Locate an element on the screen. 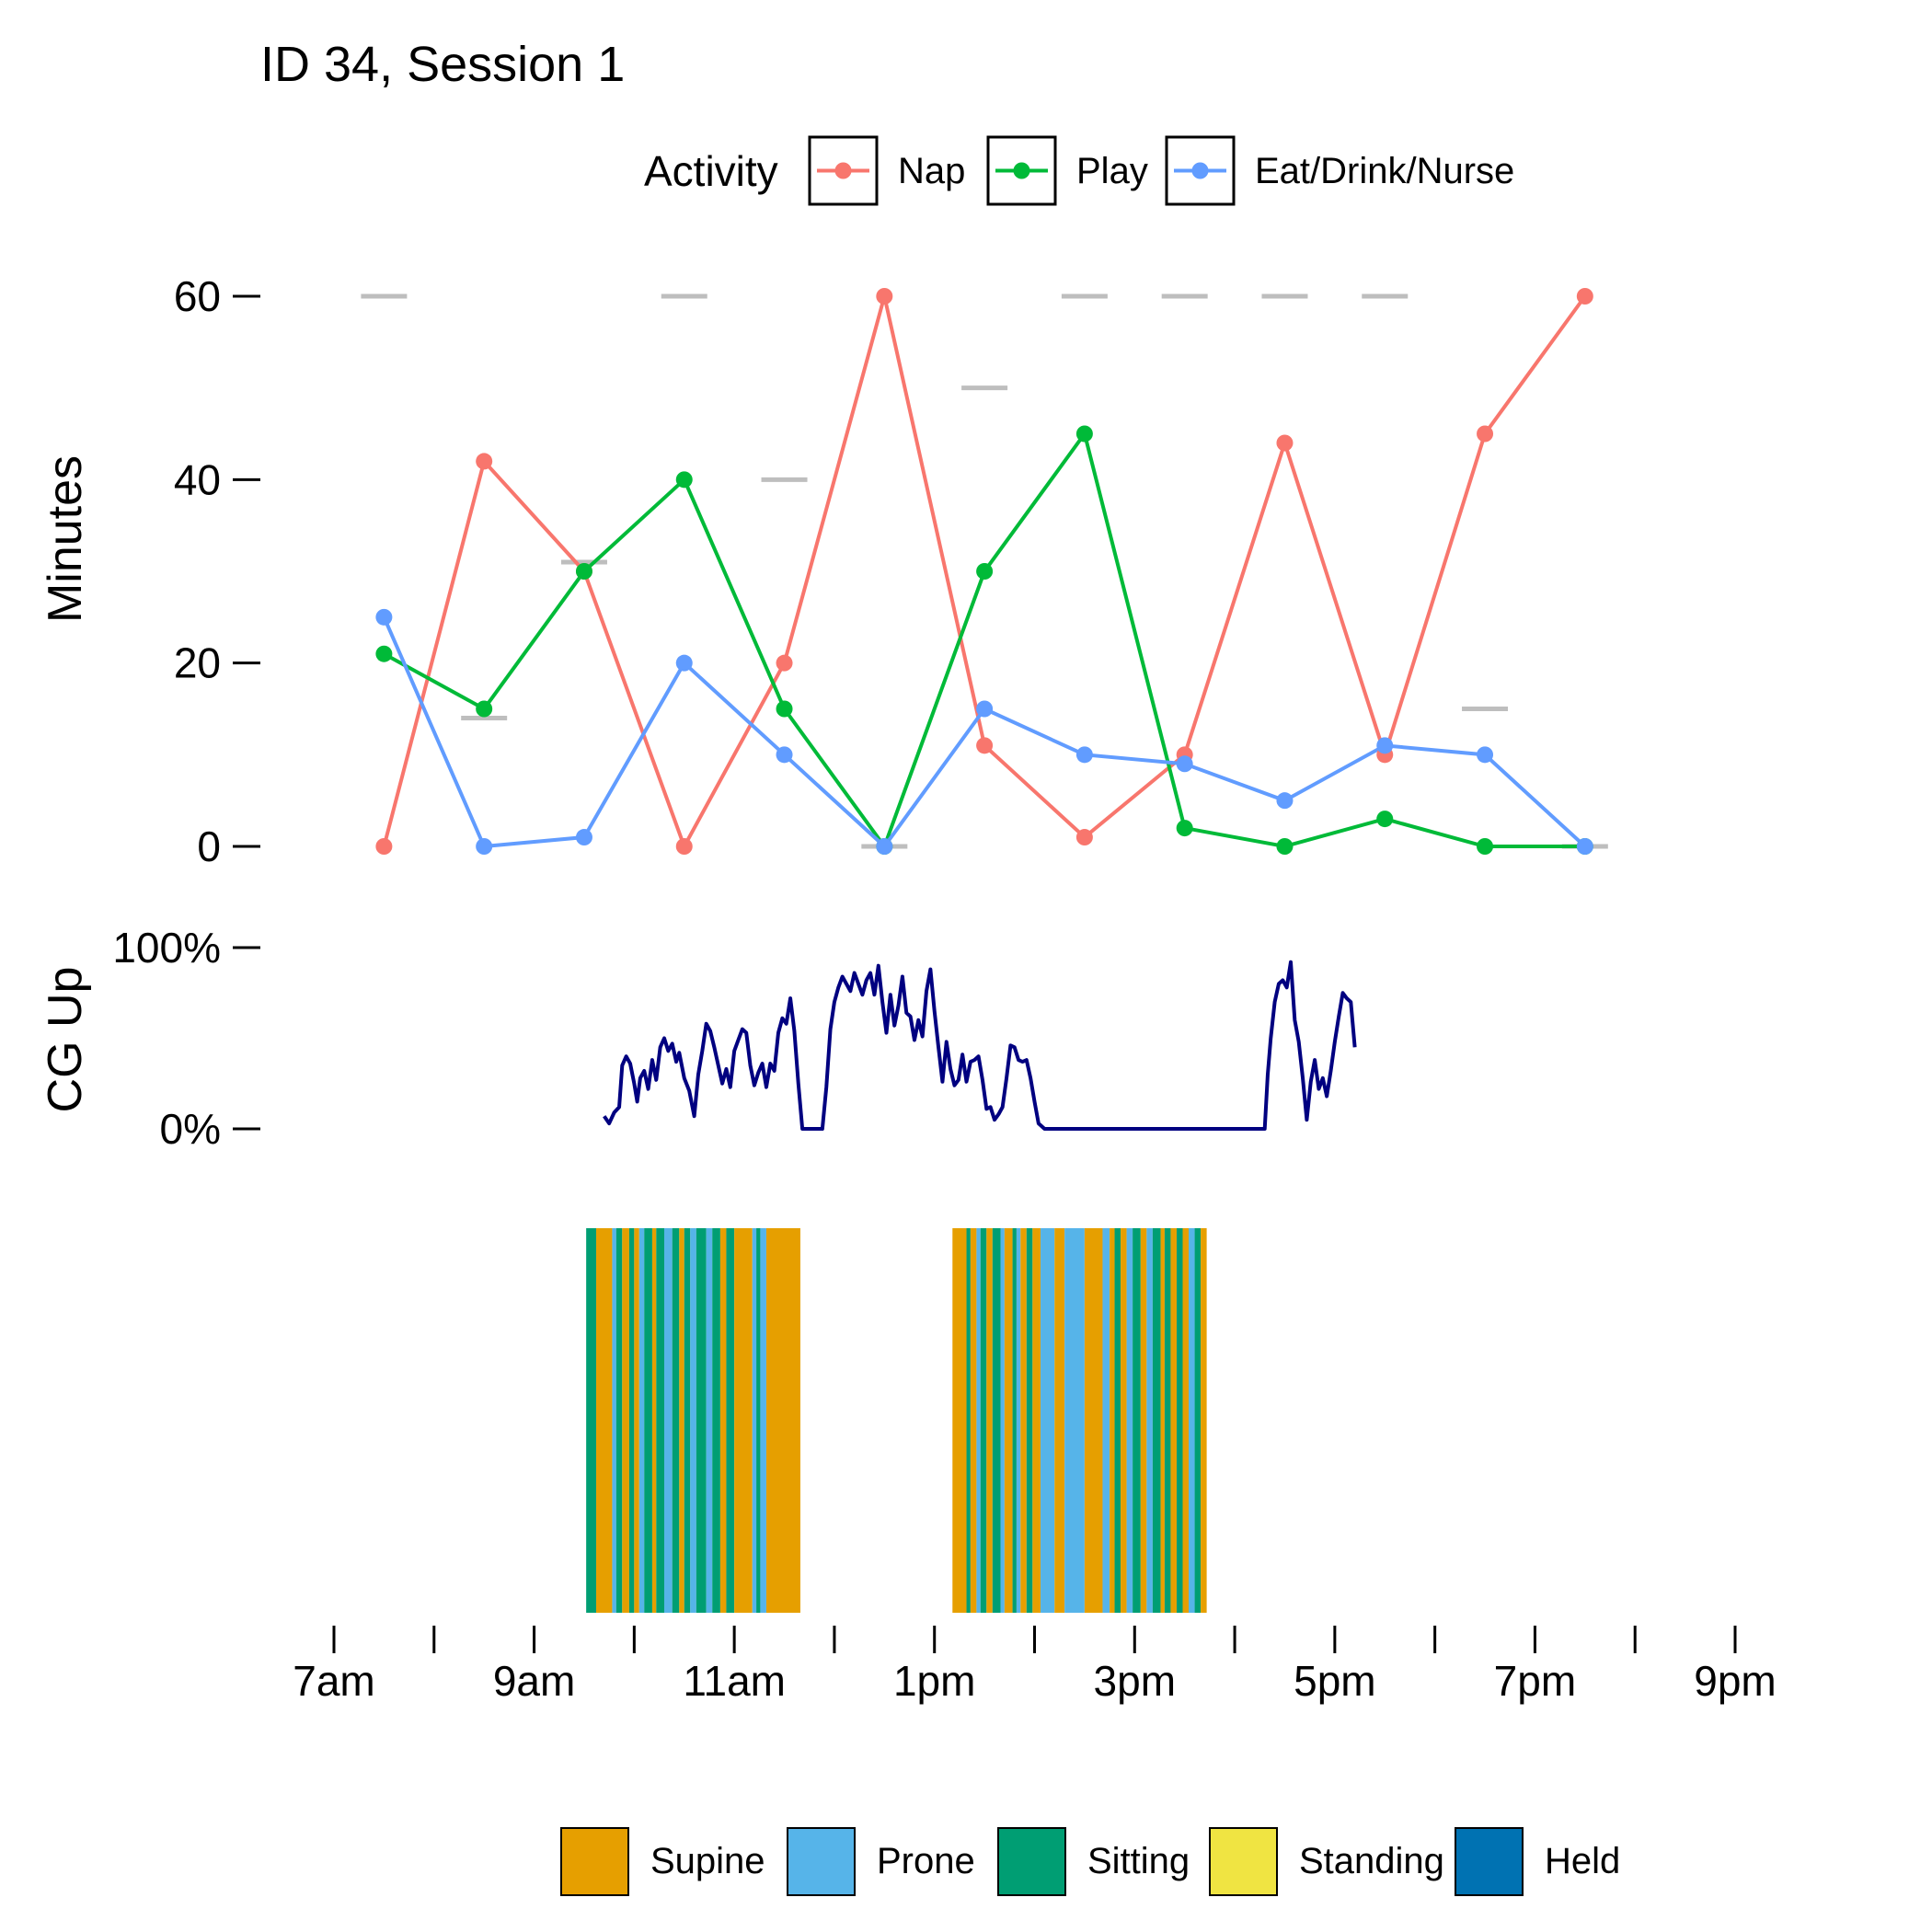 The image size is (1932, 1932). posture-legend-label-sitting: Sitting is located at coordinates (1138, 1861).